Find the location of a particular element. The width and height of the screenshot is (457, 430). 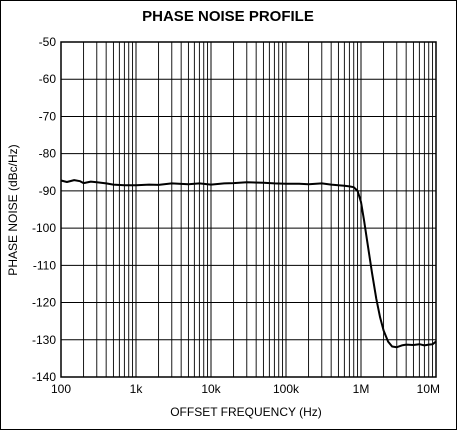

y-tick-label: -140 is located at coordinates (44, 377).